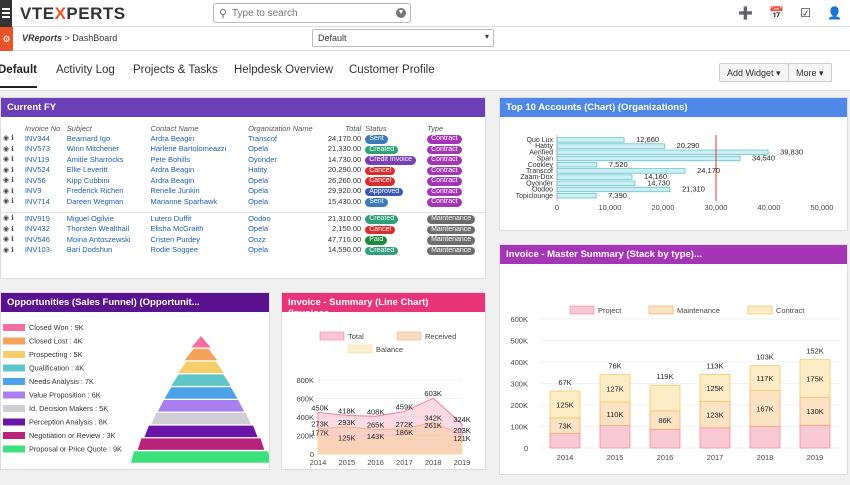 The width and height of the screenshot is (850, 485). I want to click on dashboard-select: Default ▾, so click(403, 38).